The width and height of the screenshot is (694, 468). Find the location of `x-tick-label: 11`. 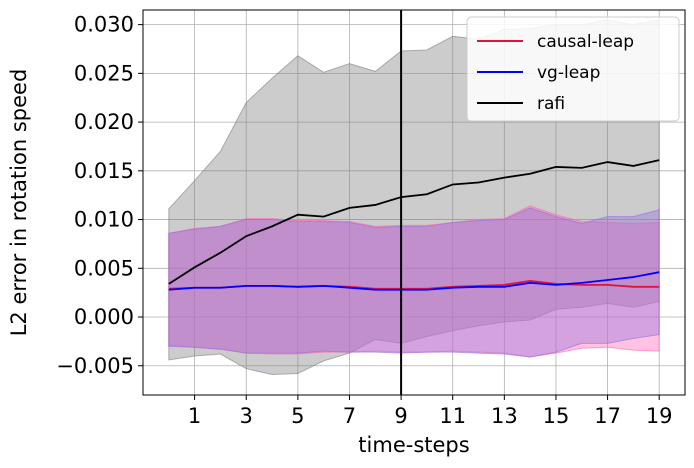

x-tick-label: 11 is located at coordinates (452, 416).